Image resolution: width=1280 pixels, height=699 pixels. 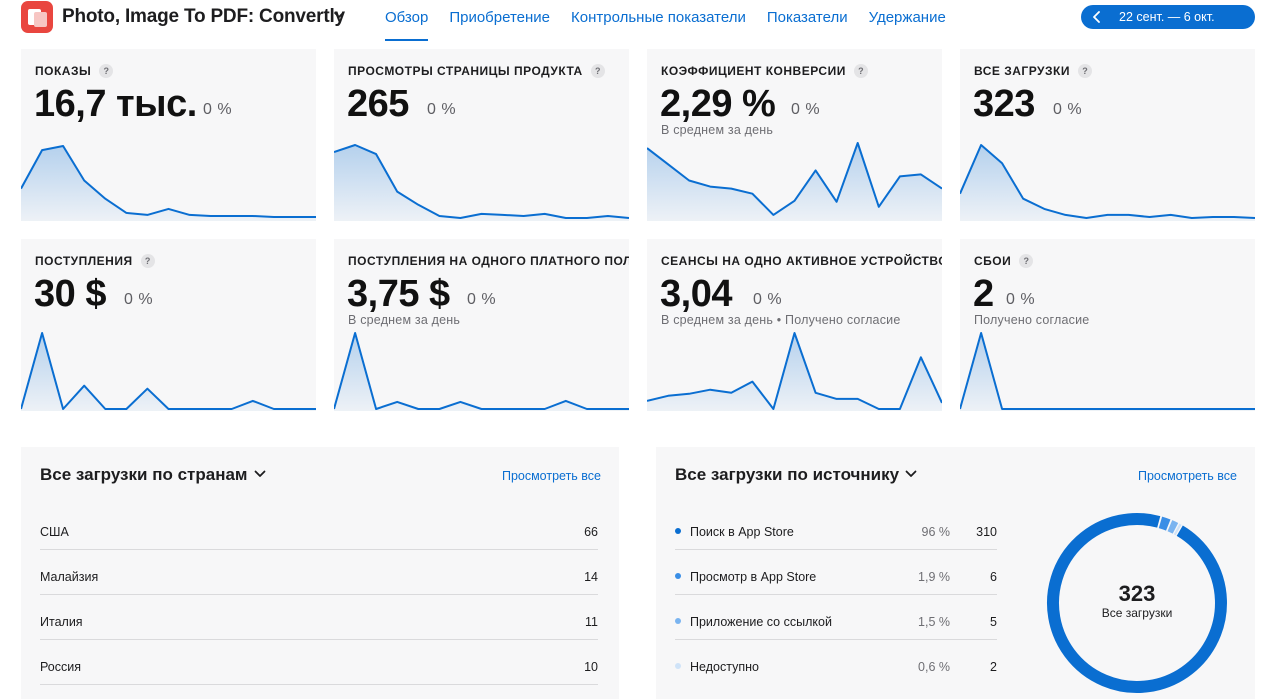 What do you see at coordinates (319, 662) in the screenshot?
I see `country-row: Россия 10` at bounding box center [319, 662].